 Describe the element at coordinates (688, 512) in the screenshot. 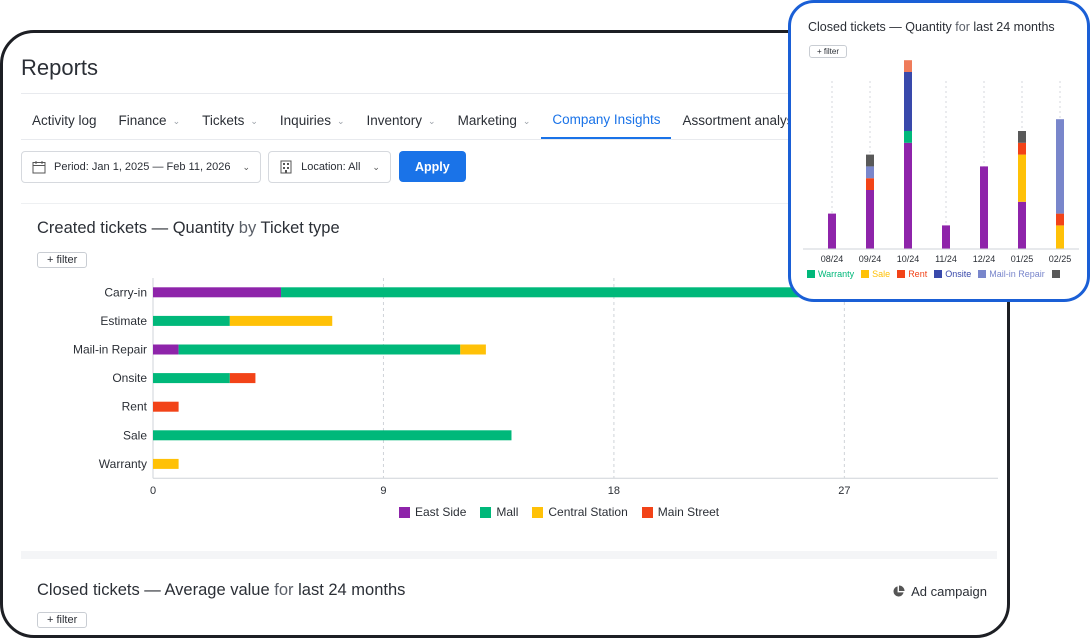

I see `legend-label: Main Street` at that location.